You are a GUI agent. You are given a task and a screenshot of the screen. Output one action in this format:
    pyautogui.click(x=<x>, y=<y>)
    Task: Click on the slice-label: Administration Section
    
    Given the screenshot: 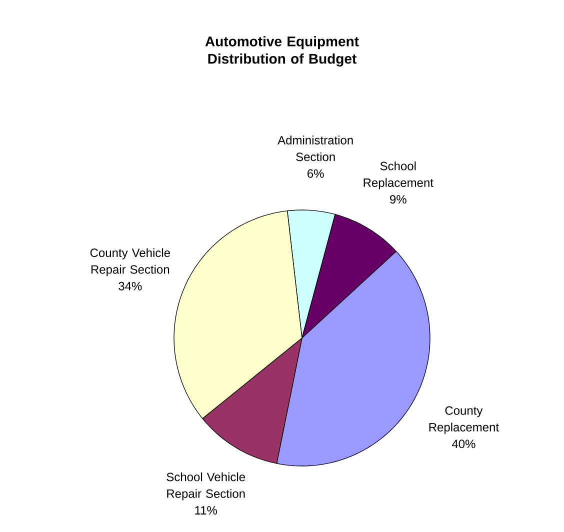 What is the action you would take?
    pyautogui.click(x=315, y=149)
    